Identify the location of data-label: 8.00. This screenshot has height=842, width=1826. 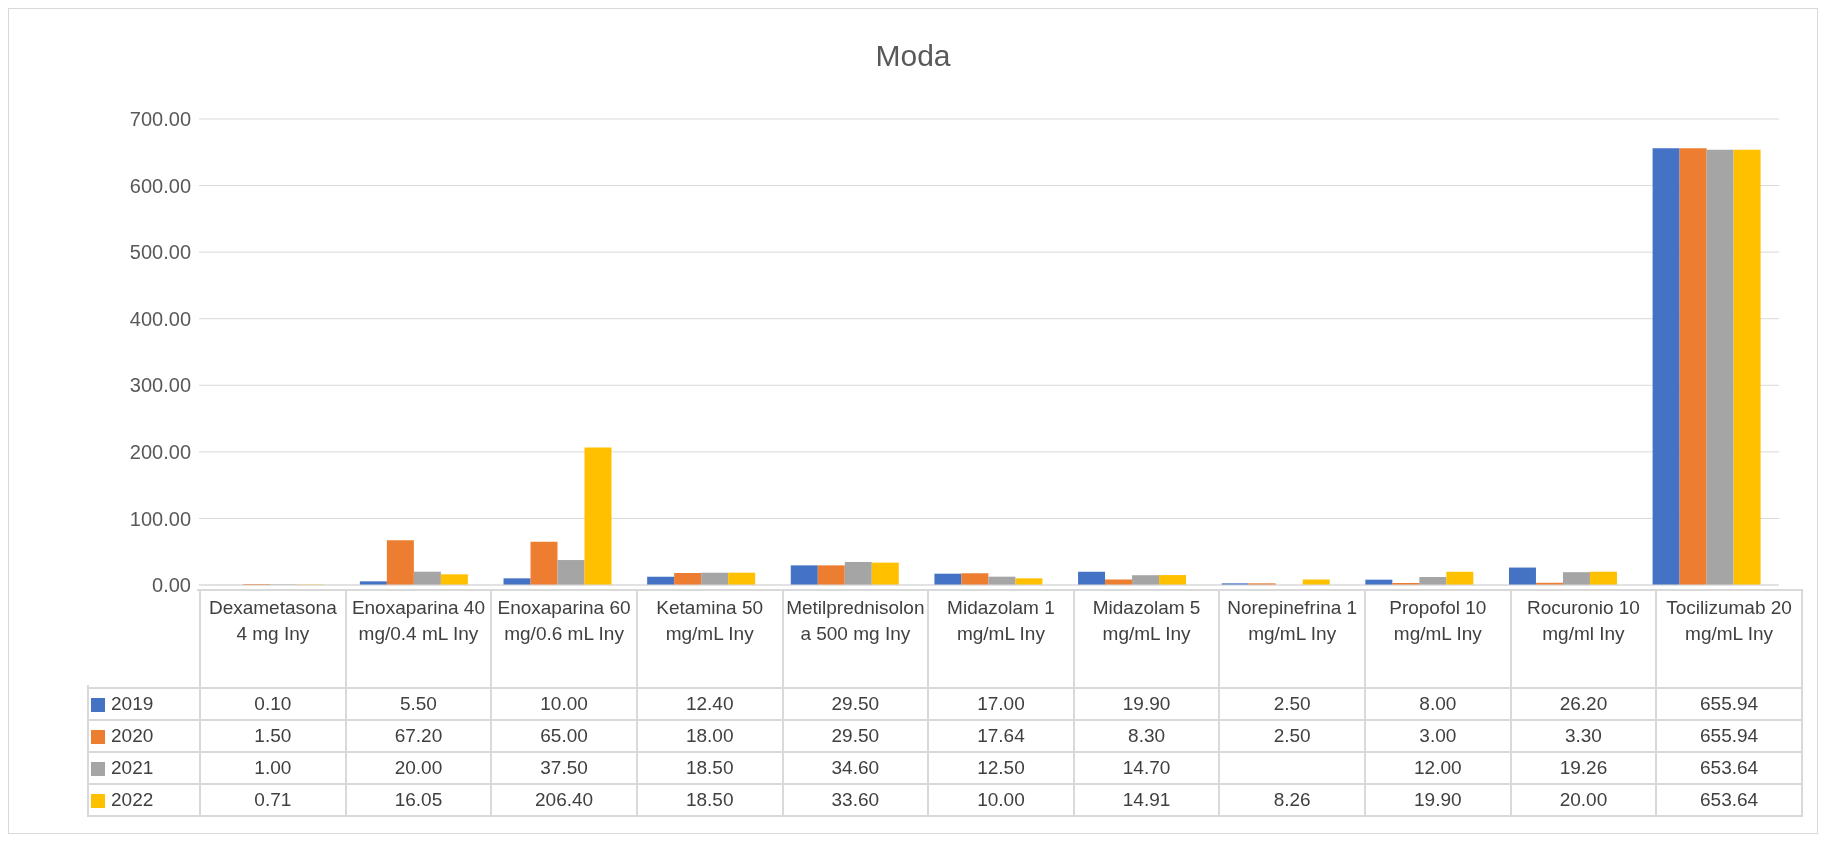
(1438, 704).